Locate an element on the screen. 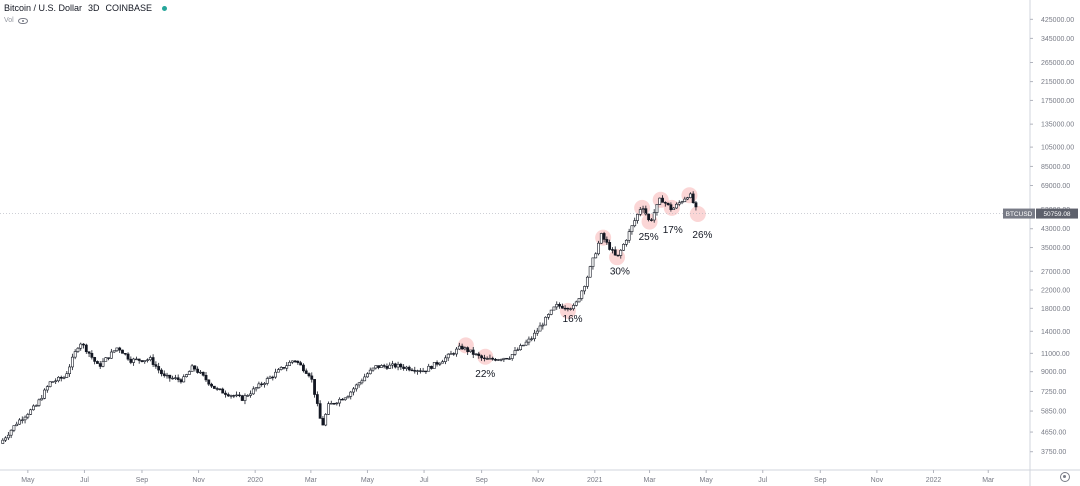 The image size is (1080, 486). time-tick-label: 2021 is located at coordinates (595, 480).